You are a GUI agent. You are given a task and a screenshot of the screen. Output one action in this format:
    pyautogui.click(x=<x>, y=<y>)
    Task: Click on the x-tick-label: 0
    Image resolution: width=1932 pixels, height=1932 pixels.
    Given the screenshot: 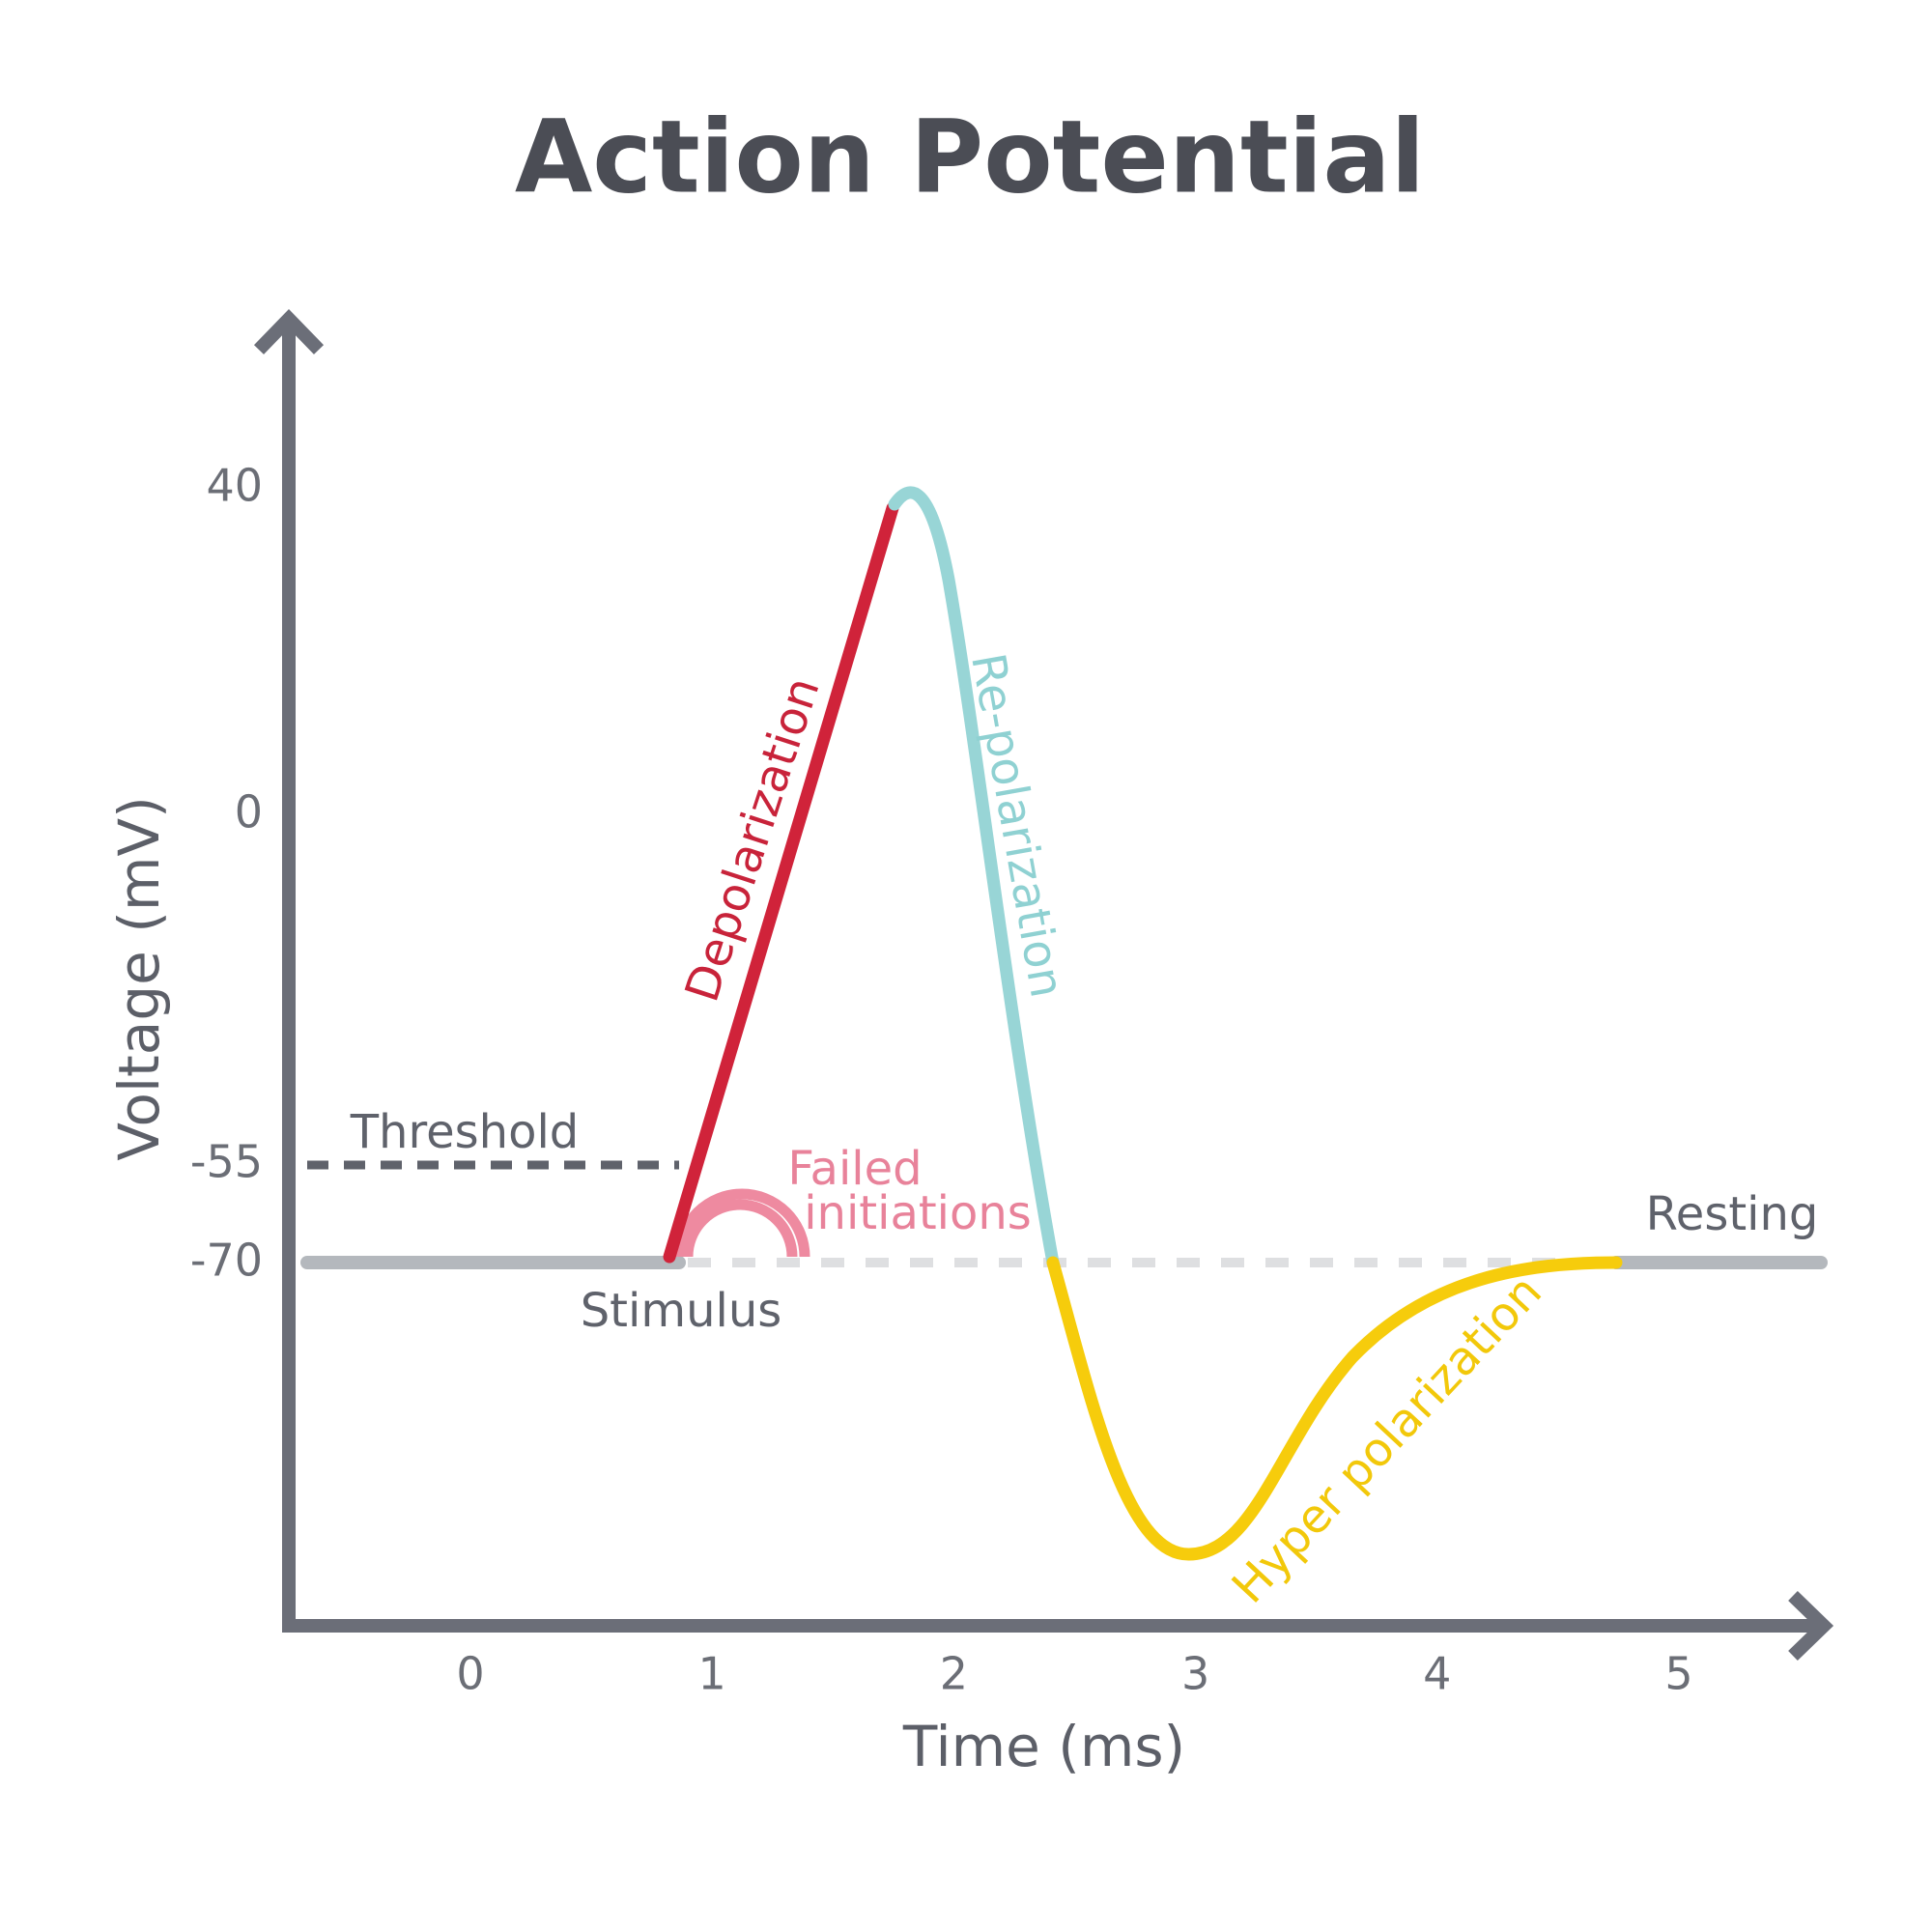 What is the action you would take?
    pyautogui.click(x=470, y=1674)
    